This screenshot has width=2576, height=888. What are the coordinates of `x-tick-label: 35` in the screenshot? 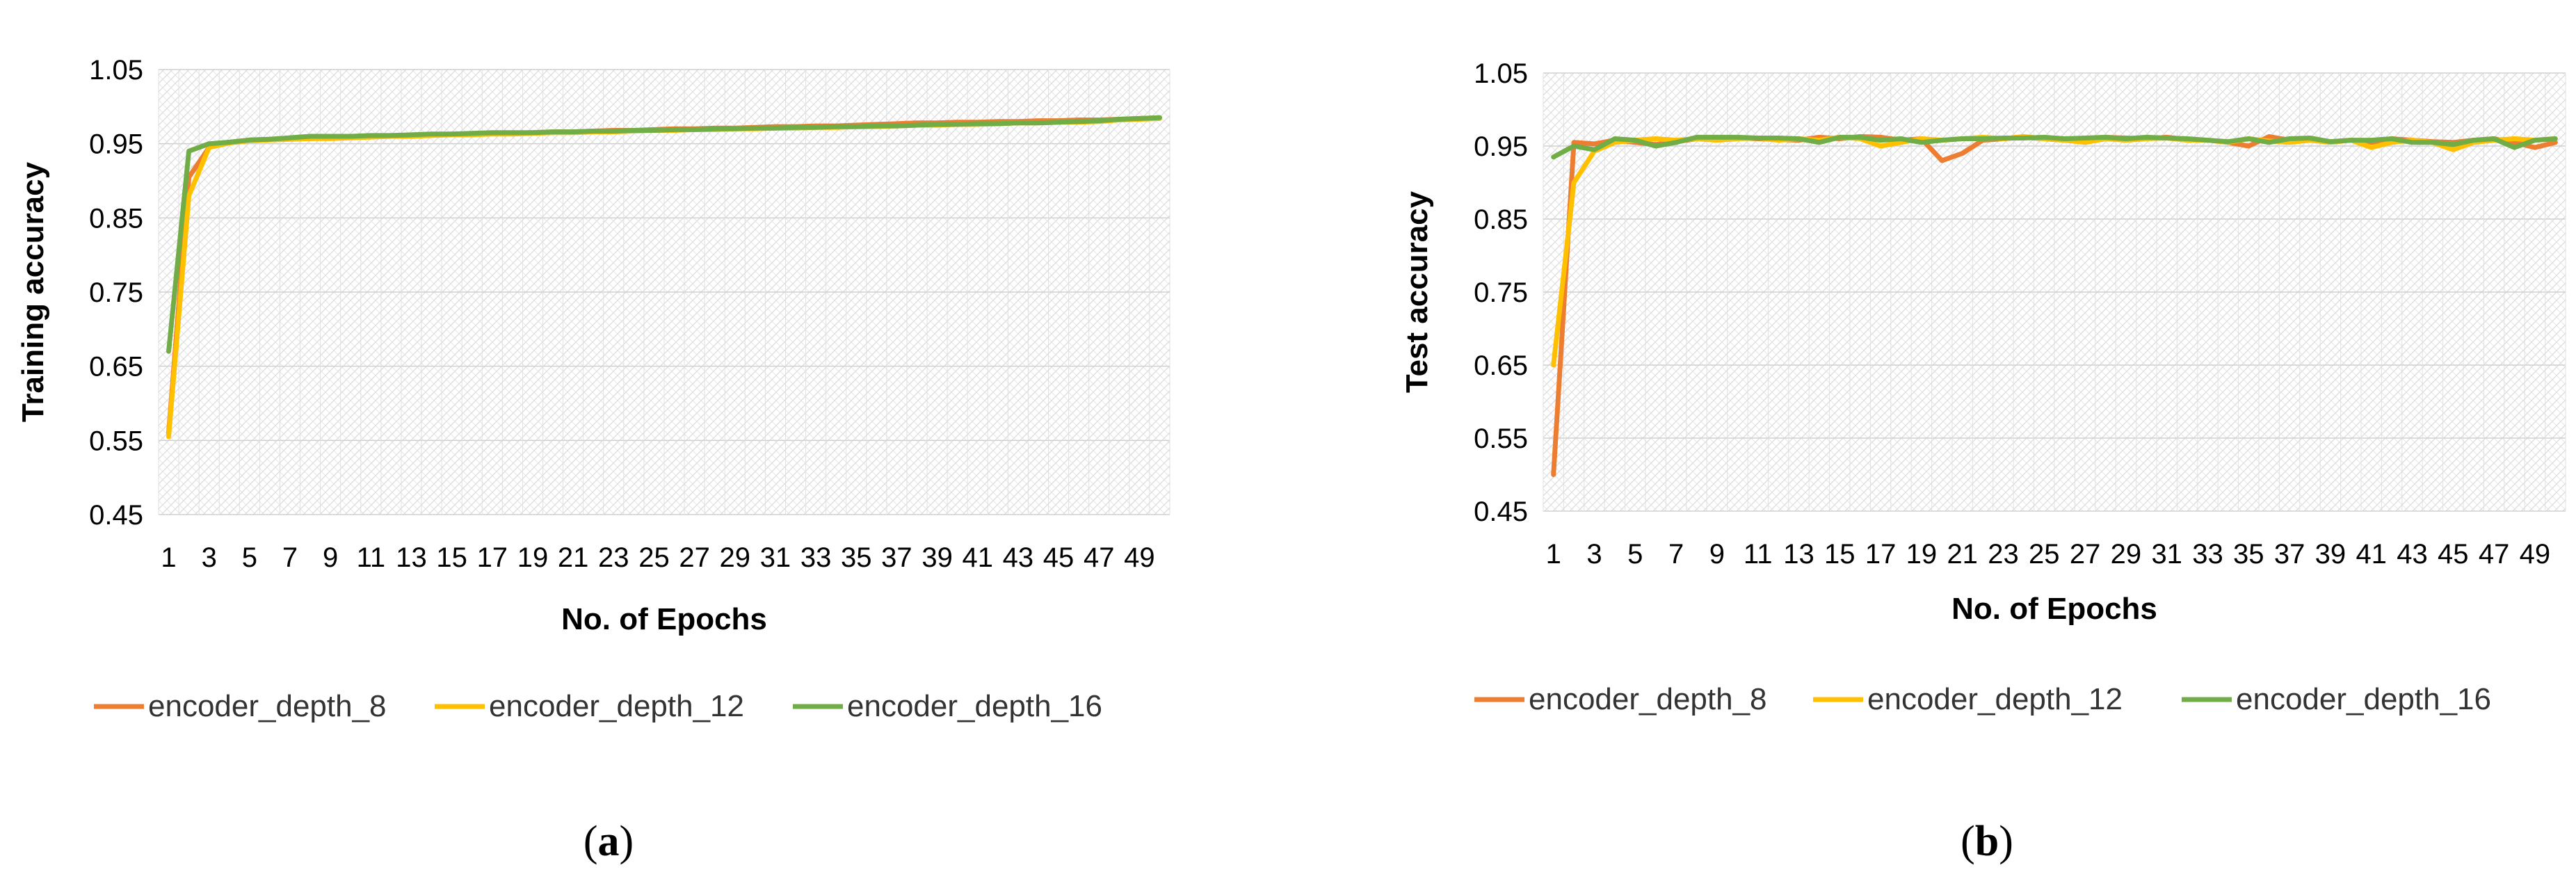 It's located at (857, 557).